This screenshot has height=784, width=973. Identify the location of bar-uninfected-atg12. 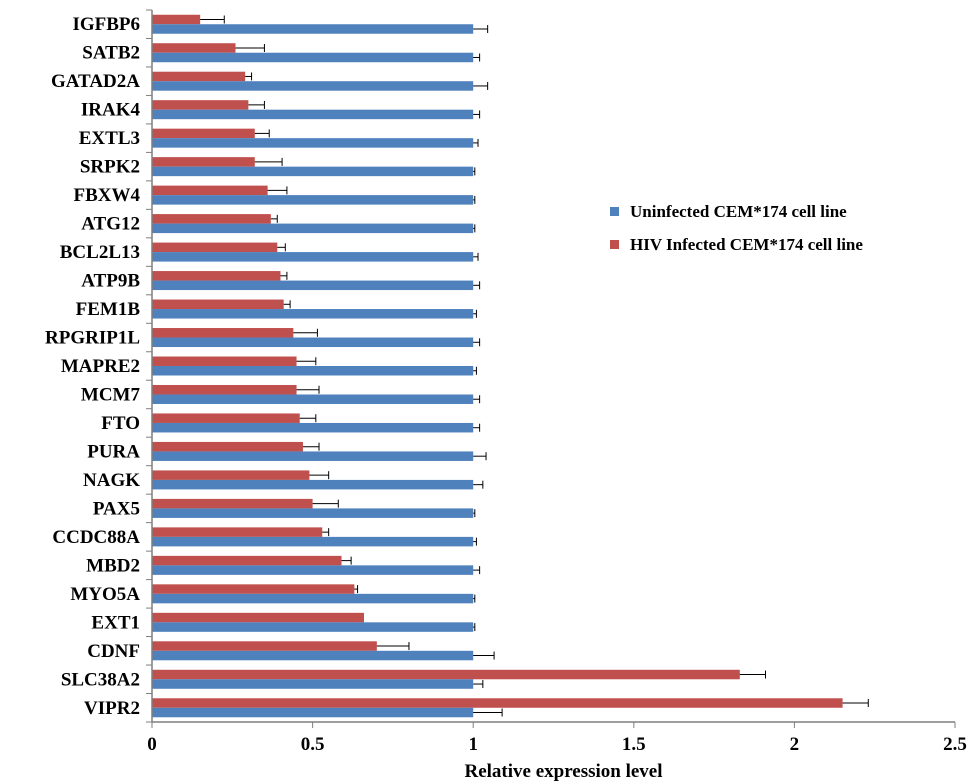
(313, 228).